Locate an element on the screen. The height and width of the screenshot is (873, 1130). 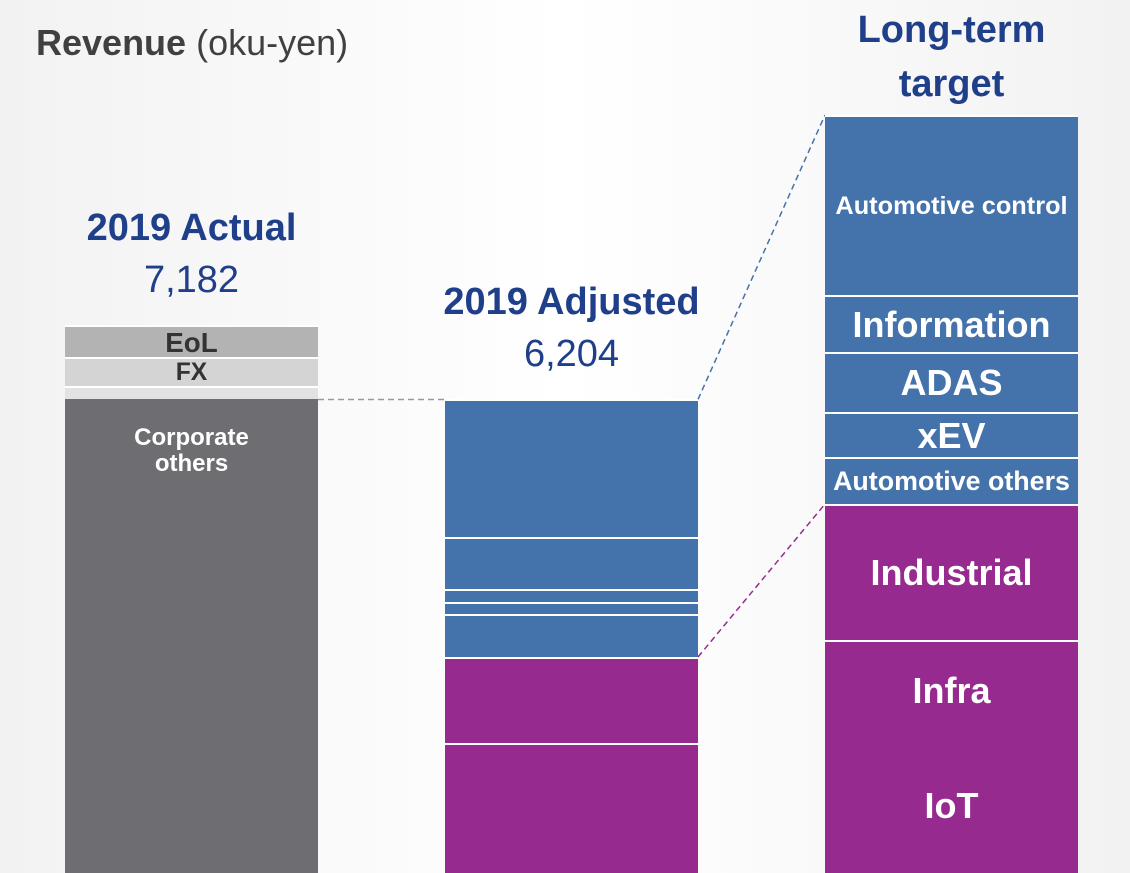
bar-segment: EoL is located at coordinates (191, 341).